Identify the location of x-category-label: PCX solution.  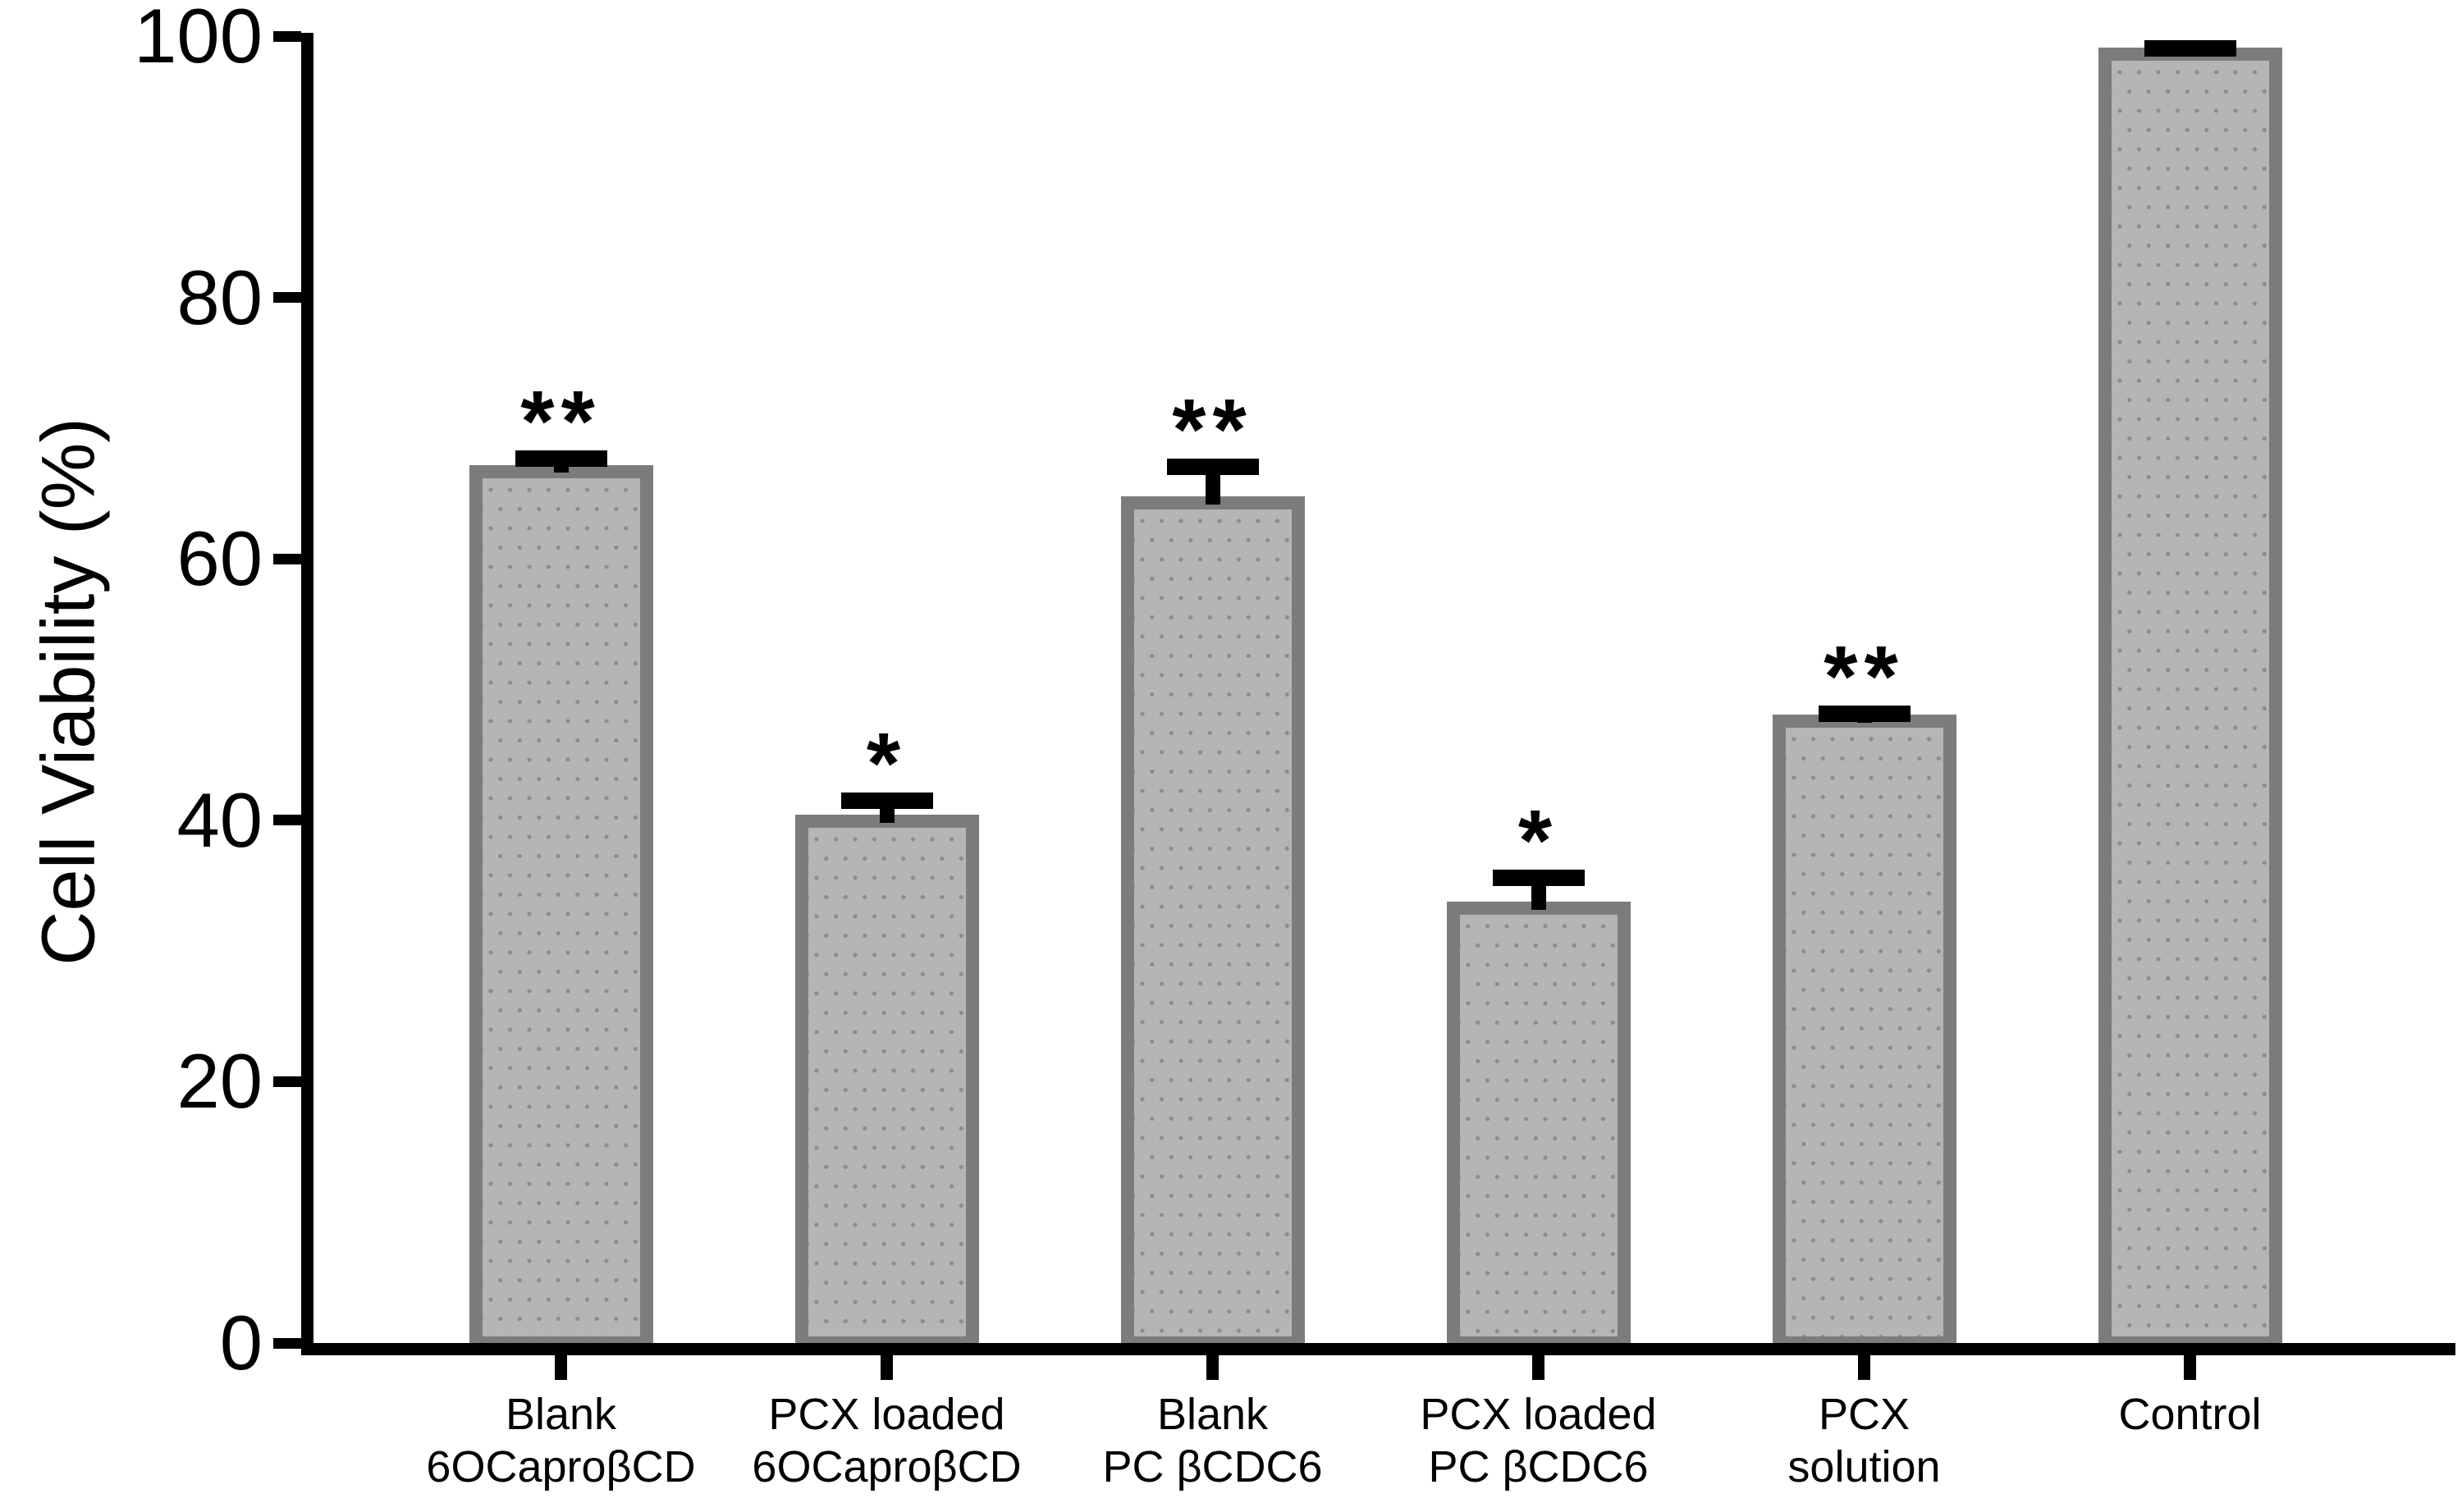
(1864, 1440).